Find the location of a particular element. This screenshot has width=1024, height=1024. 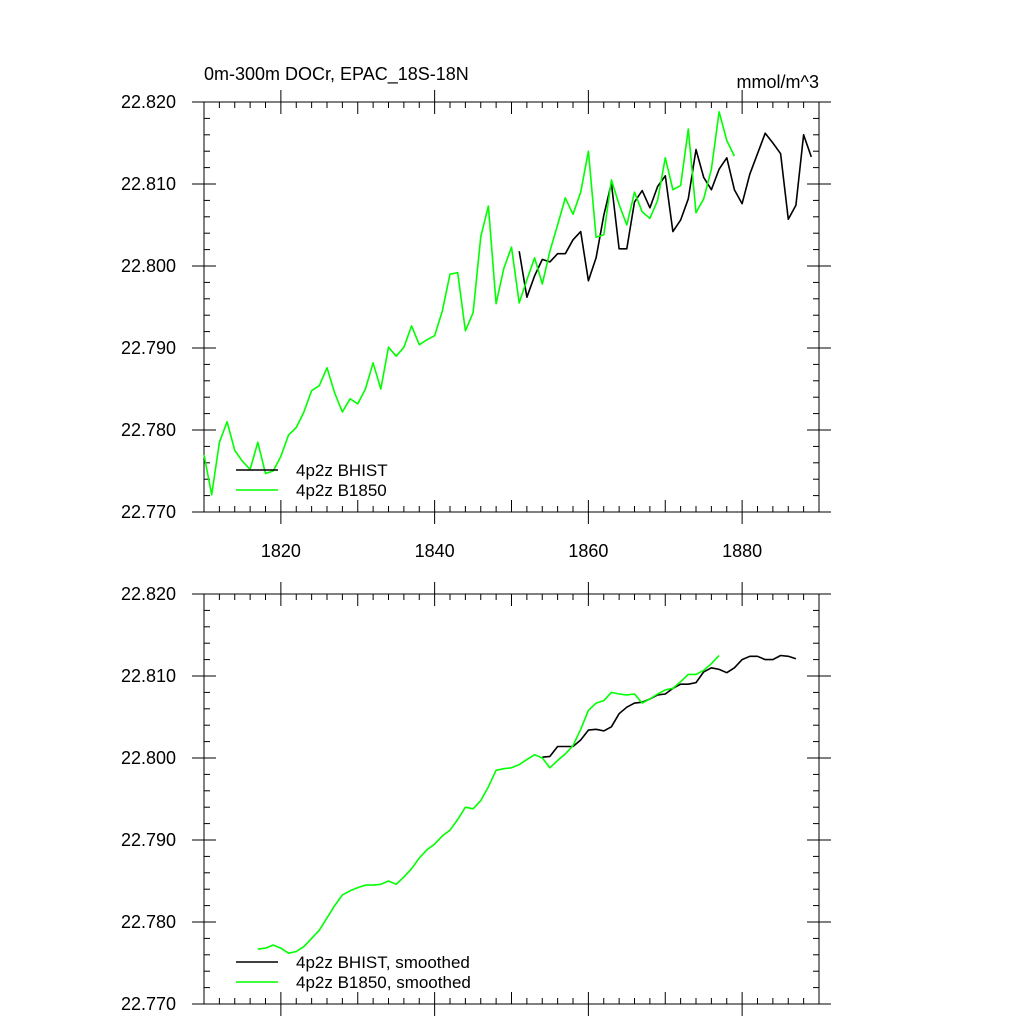

x-tick-label: 1860 is located at coordinates (588, 551).